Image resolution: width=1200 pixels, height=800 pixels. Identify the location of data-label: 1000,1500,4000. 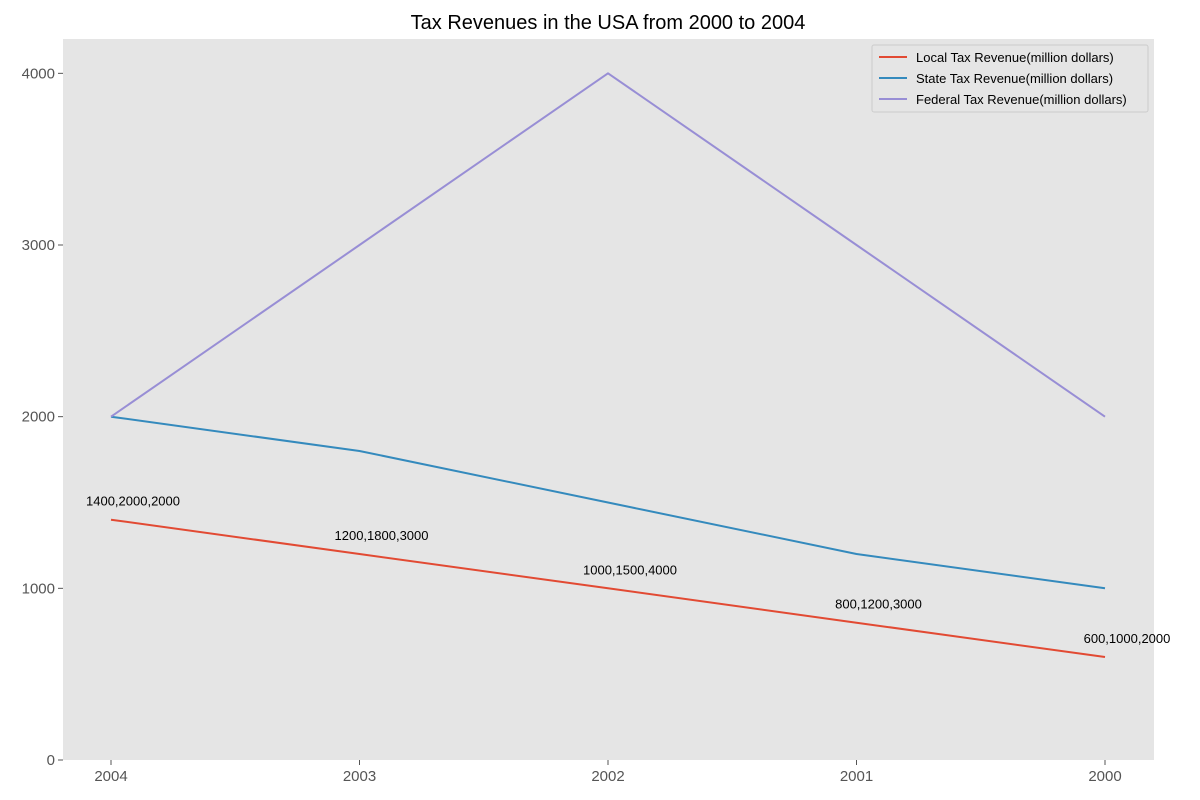
(630, 569).